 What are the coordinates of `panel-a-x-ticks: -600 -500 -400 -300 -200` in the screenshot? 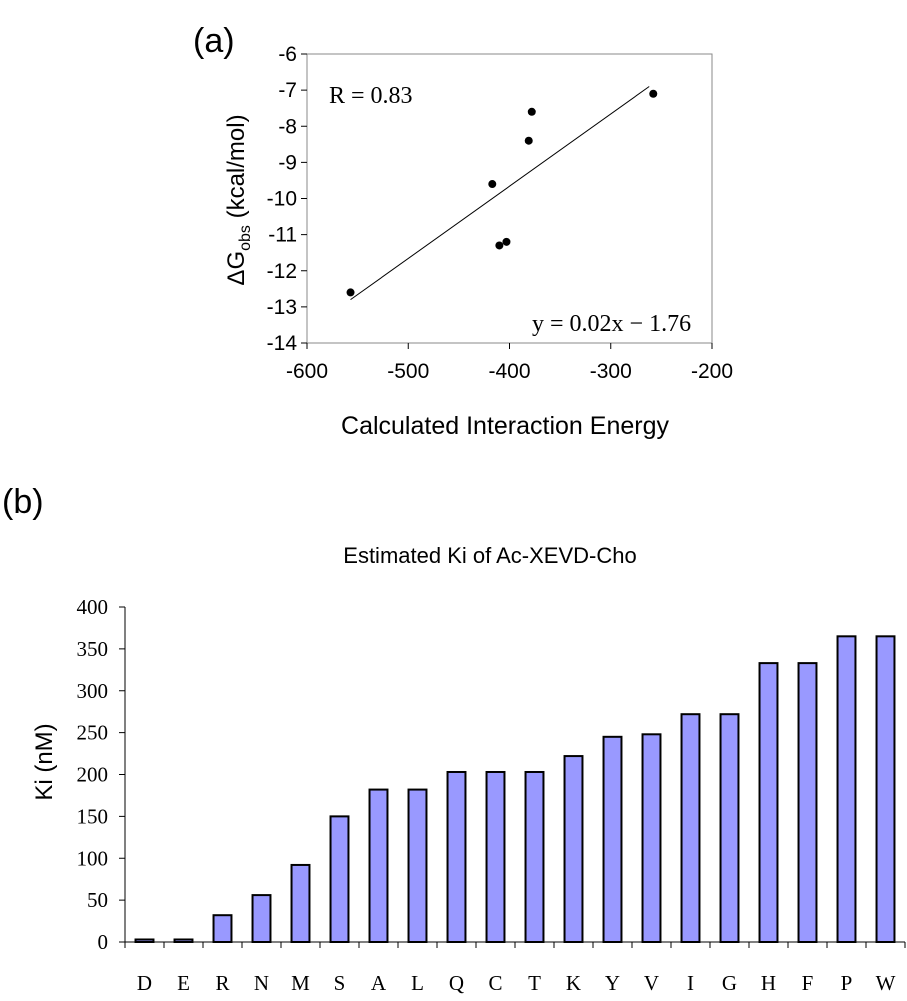 It's located at (509, 363).